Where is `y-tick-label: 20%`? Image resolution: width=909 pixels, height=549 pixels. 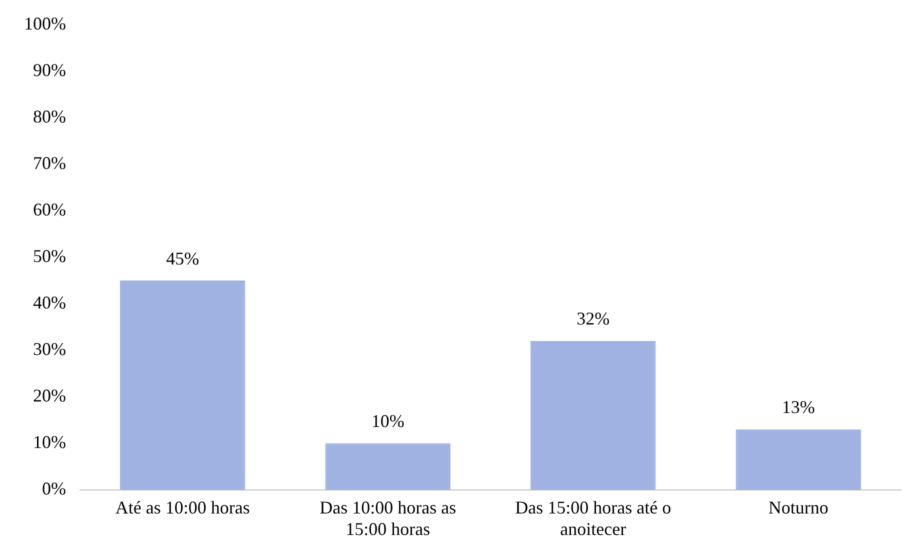 y-tick-label: 20% is located at coordinates (49, 396).